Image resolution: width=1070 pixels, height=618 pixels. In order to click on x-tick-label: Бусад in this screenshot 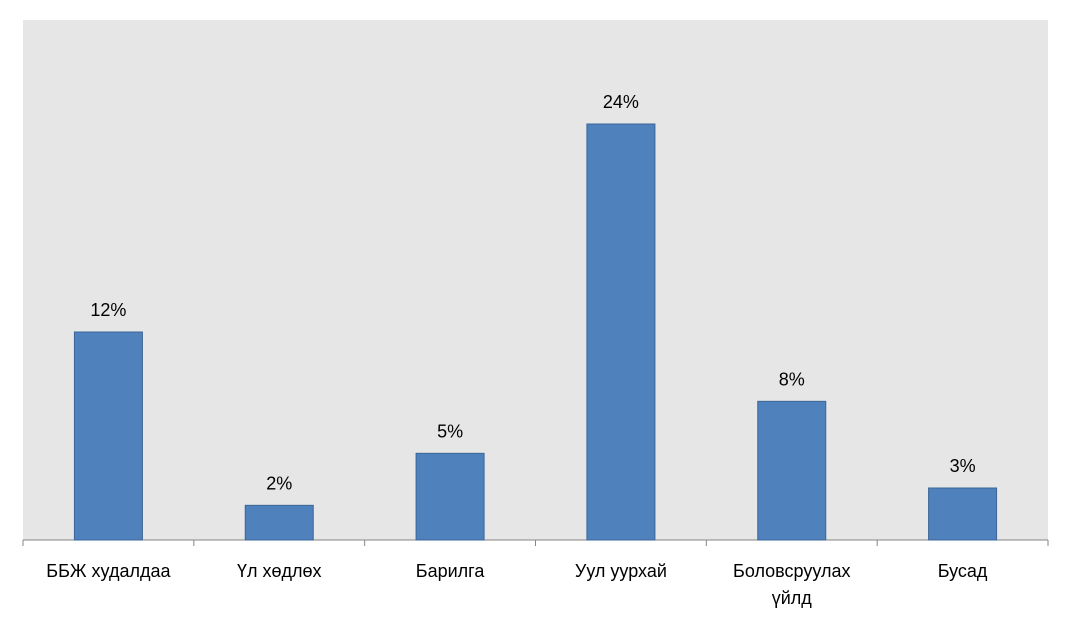, I will do `click(962, 571)`.